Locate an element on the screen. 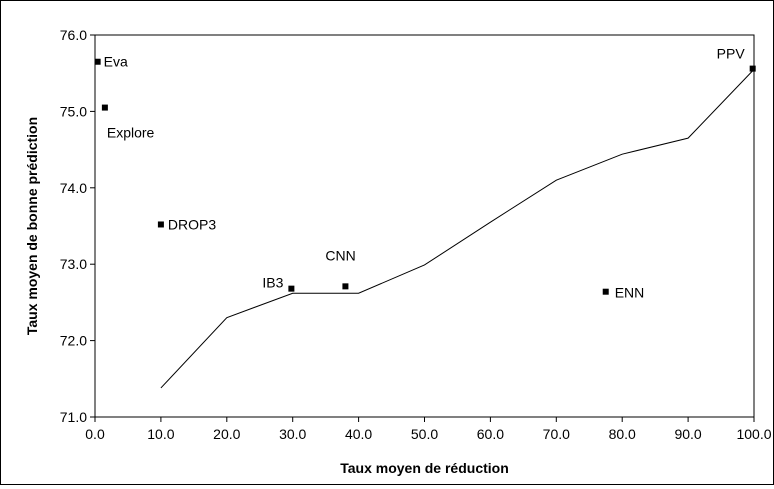  point-explore is located at coordinates (104, 107).